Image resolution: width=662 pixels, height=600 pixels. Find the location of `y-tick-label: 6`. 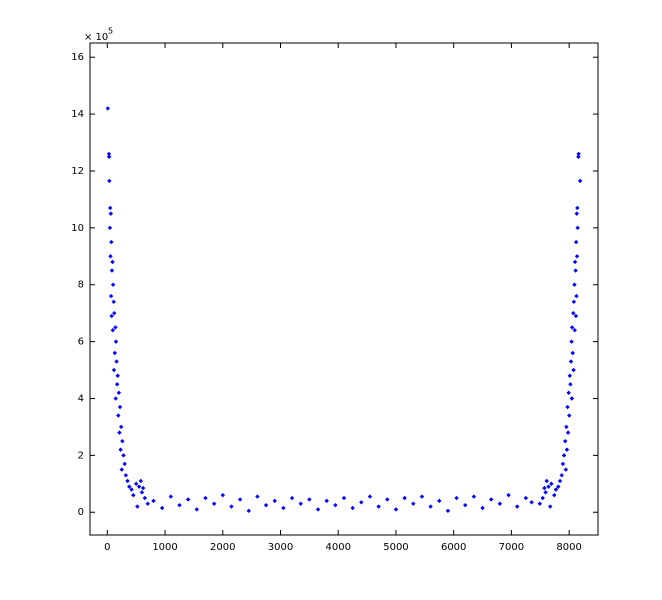

y-tick-label: 6 is located at coordinates (81, 342).